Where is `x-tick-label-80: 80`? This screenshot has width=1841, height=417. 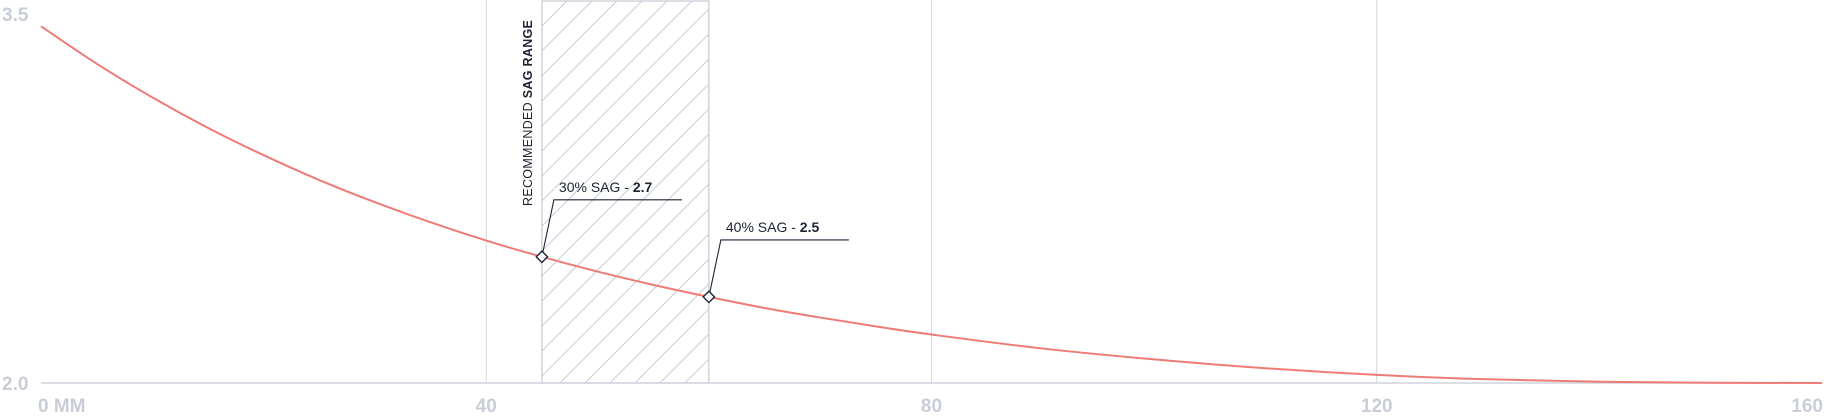 x-tick-label-80: 80 is located at coordinates (931, 406).